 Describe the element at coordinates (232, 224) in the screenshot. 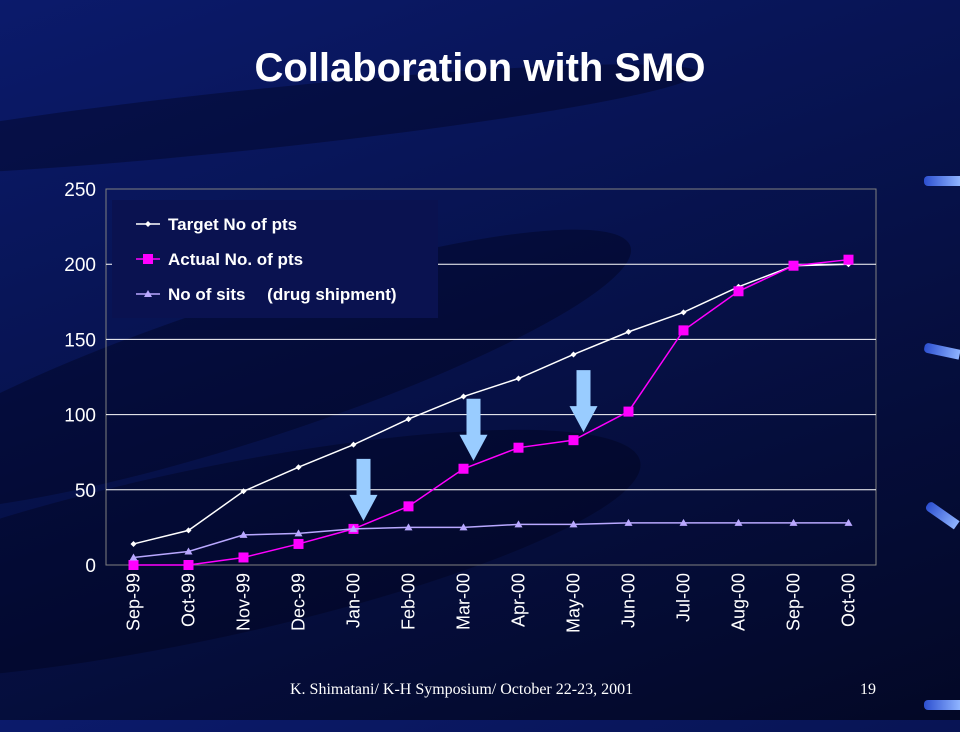

I see `legend-label: Target No of pts` at that location.